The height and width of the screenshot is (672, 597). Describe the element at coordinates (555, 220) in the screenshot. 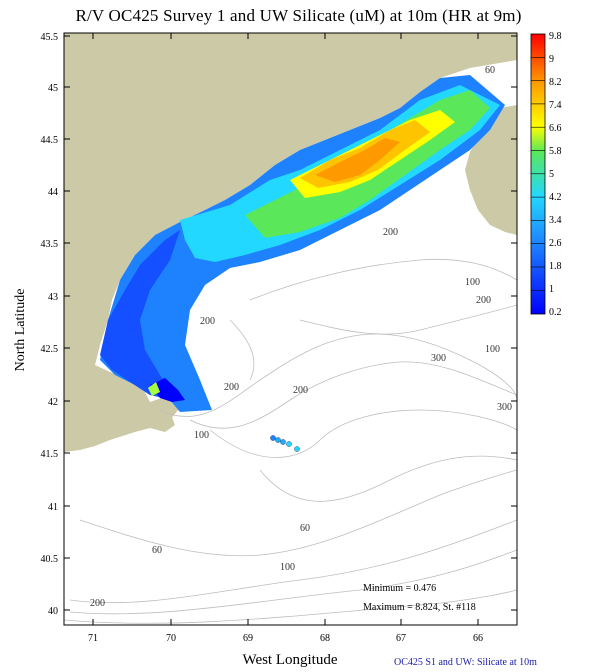

I see `colorbar-label: 3.4` at that location.